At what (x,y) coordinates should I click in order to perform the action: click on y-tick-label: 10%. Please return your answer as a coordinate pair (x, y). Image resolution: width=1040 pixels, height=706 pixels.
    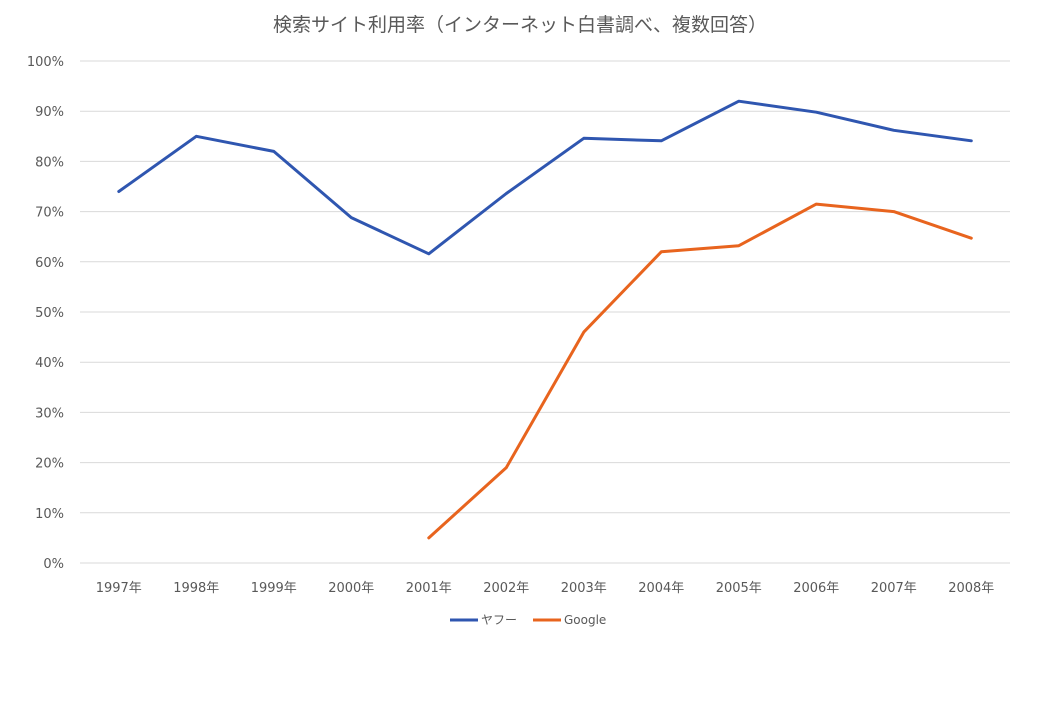
    Looking at the image, I should click on (49, 514).